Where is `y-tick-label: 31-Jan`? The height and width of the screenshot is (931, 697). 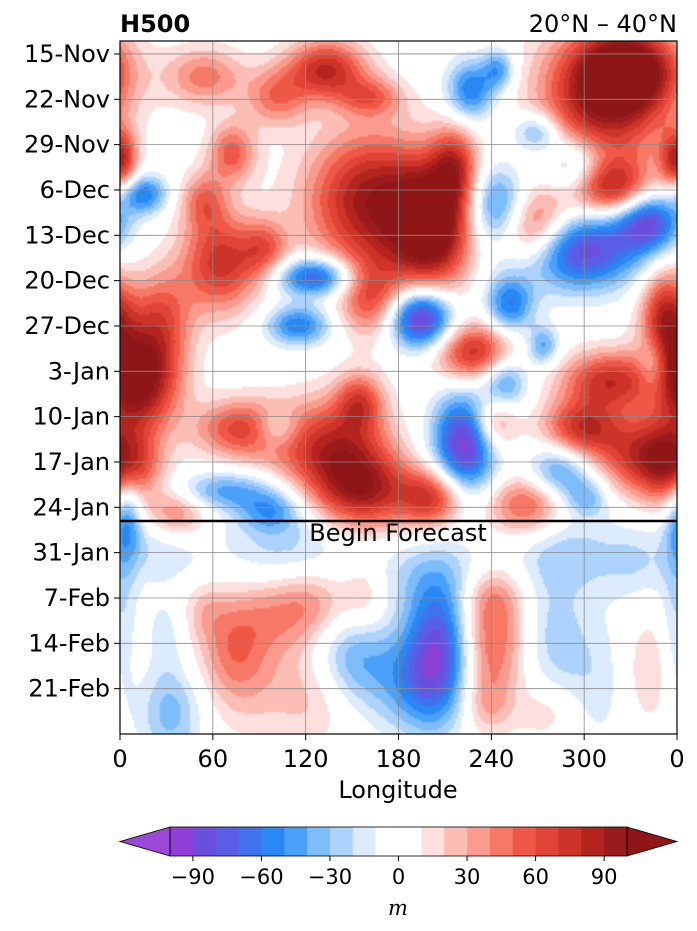 y-tick-label: 31-Jan is located at coordinates (71, 553).